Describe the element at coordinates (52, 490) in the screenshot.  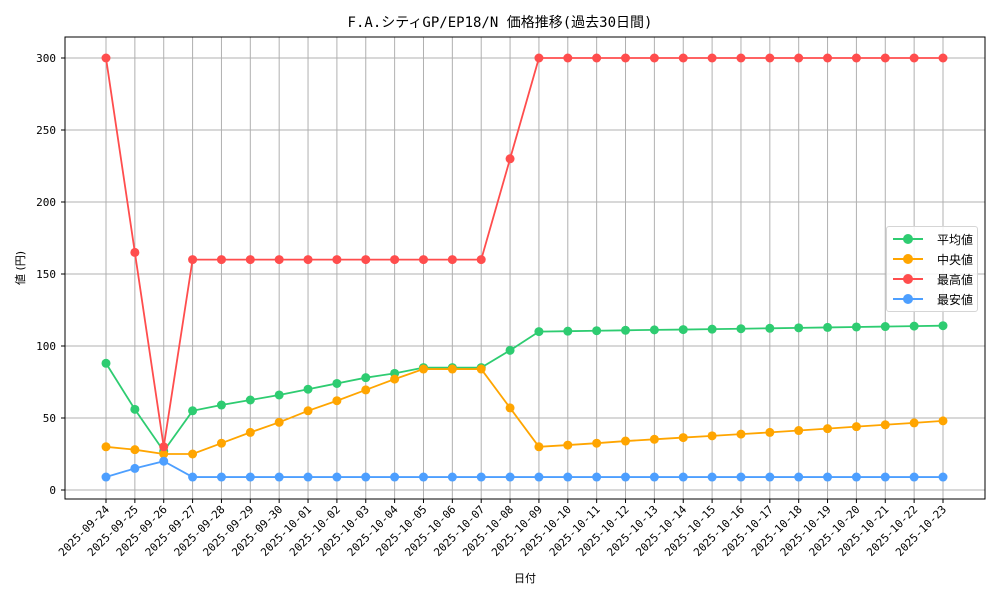
I see `y-tick-label: 0` at that location.